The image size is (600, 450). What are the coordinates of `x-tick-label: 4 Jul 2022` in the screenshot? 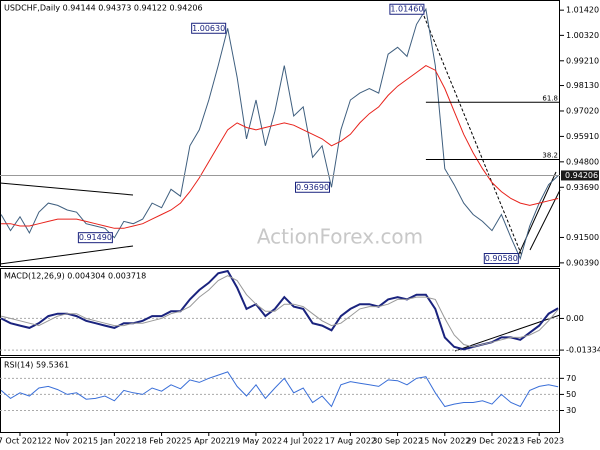 It's located at (303, 441).